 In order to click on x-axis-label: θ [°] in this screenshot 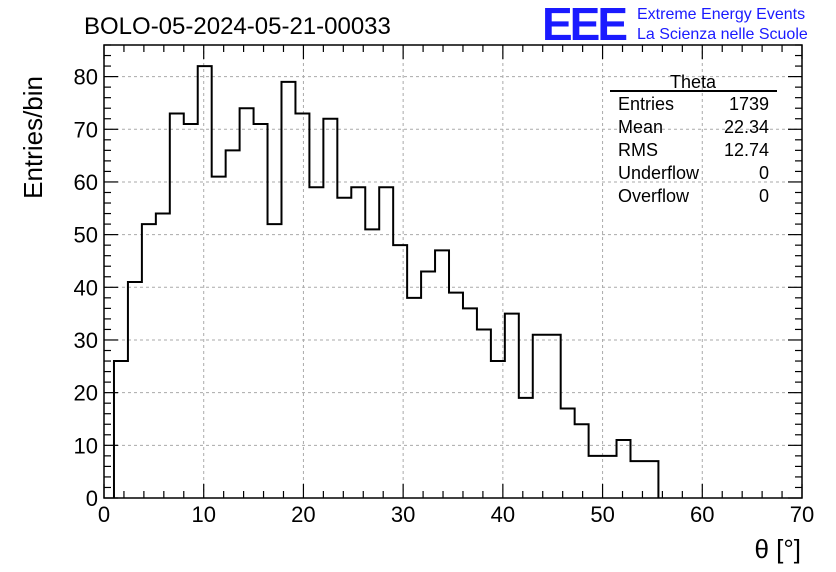, I will do `click(777, 549)`.